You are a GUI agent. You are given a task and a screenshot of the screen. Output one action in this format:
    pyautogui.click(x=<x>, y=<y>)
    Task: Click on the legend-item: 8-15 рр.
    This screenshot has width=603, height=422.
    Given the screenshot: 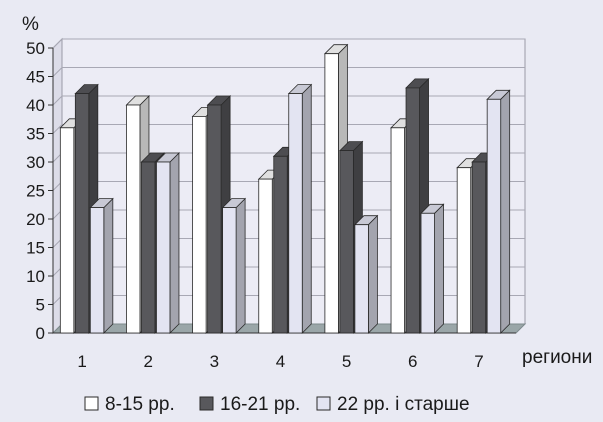 What is the action you would take?
    pyautogui.click(x=129, y=404)
    